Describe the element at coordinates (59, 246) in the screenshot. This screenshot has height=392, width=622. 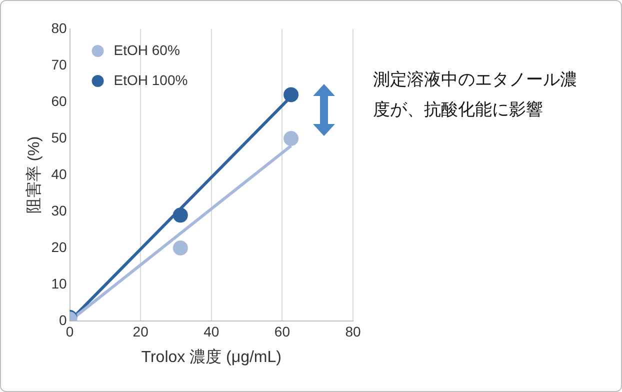
I see `y-tick-label: 20` at that location.